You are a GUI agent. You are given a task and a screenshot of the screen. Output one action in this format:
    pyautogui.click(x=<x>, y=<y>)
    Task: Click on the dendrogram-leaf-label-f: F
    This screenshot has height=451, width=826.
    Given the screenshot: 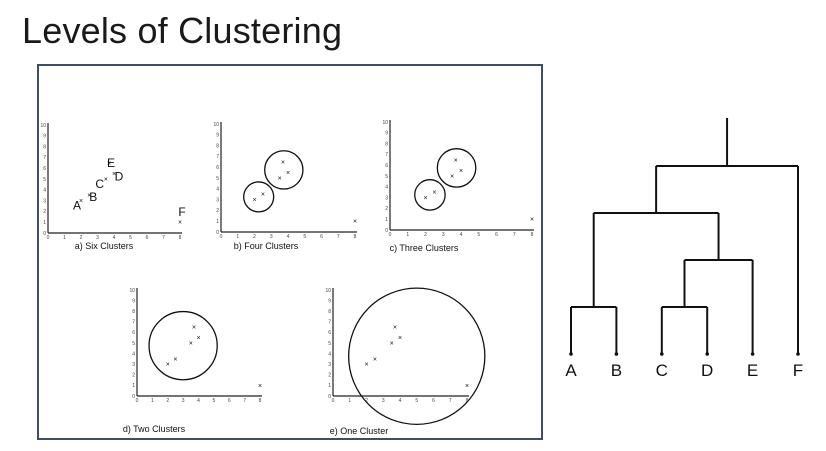 What is the action you would take?
    pyautogui.click(x=798, y=370)
    